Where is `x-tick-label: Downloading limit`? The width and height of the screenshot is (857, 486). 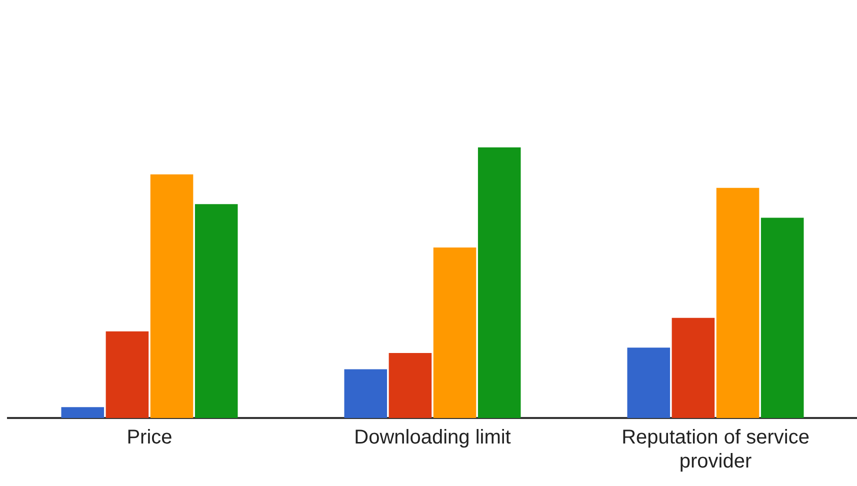
x-tick-label: Downloading limit is located at coordinates (433, 437).